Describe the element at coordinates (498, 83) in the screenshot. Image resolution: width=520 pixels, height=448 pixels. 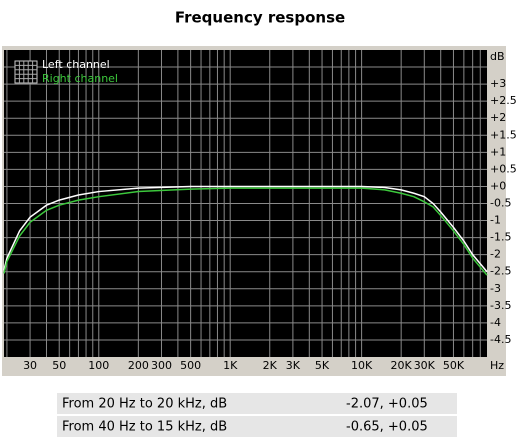
I see `y-tick-label: +3` at that location.